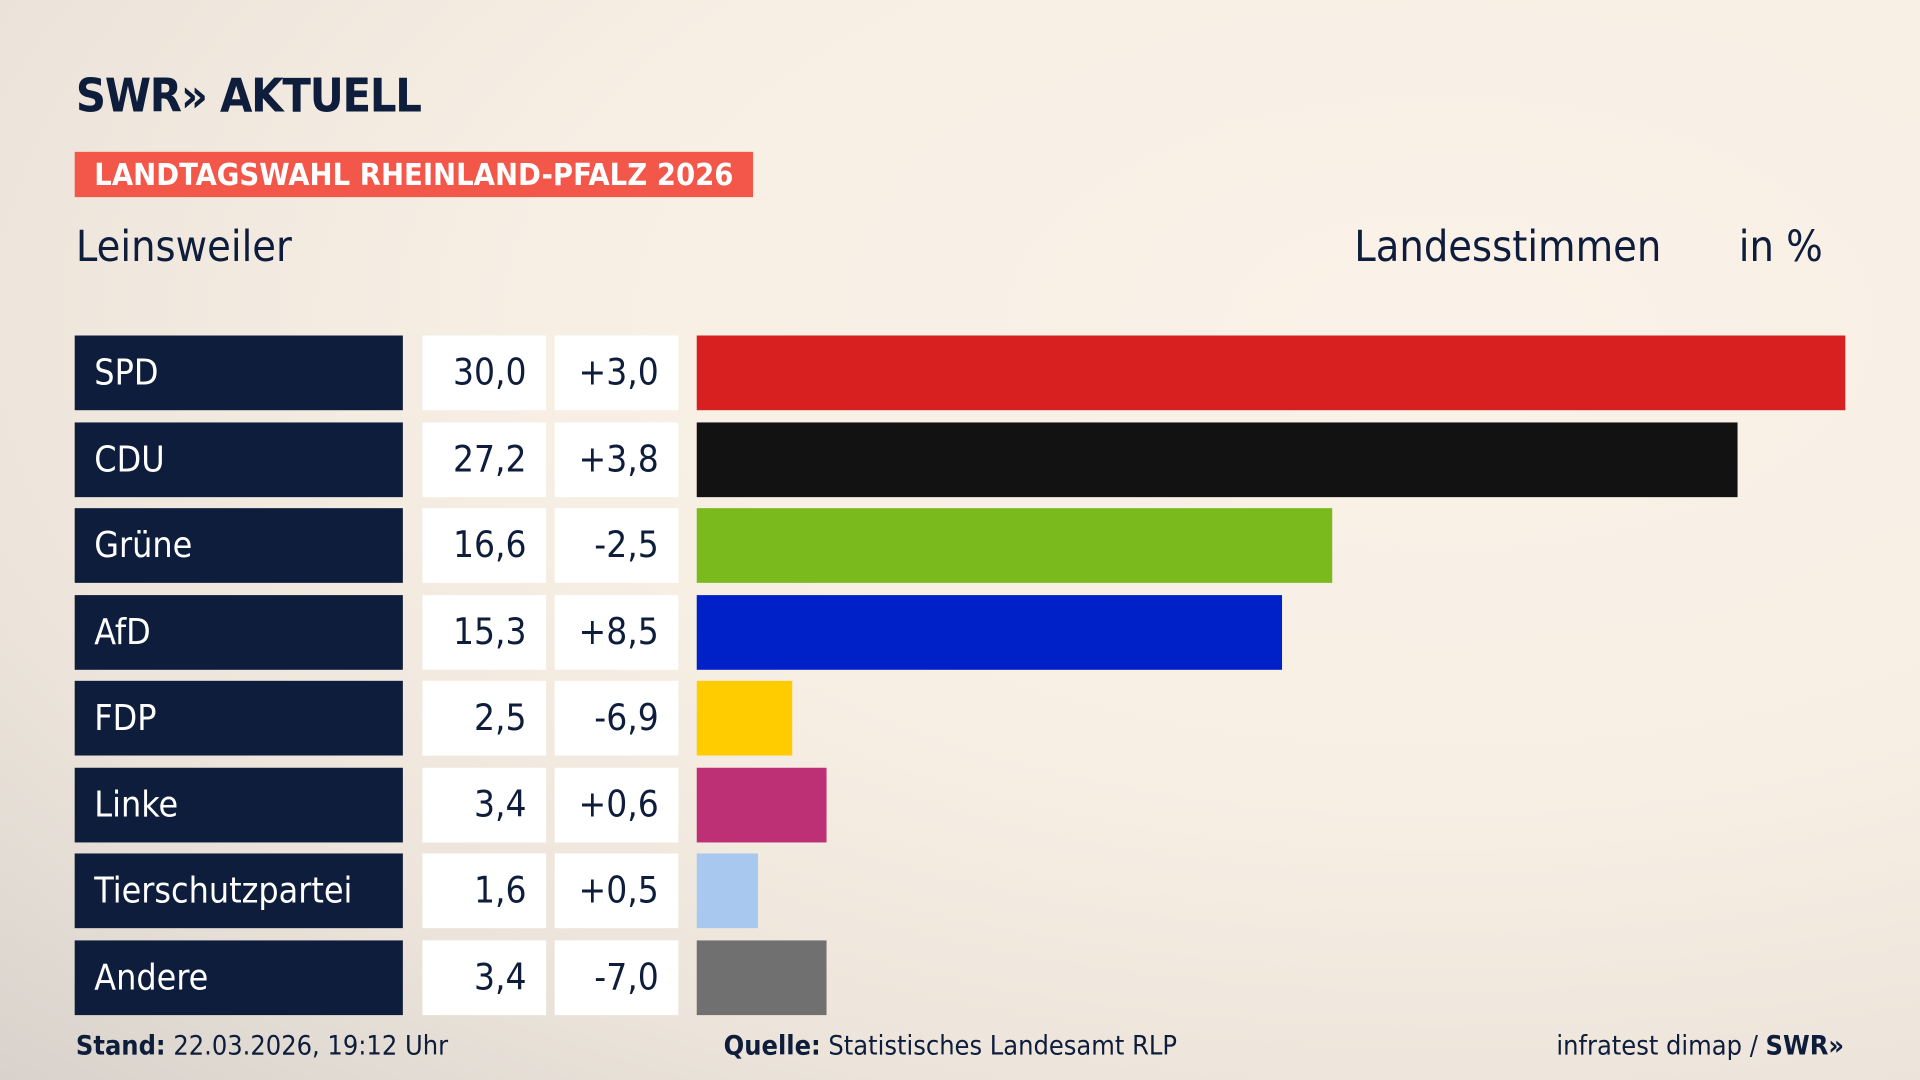  Describe the element at coordinates (999, 1046) in the screenshot. I see `source-value: Statistisches Landesamt RLP` at that location.